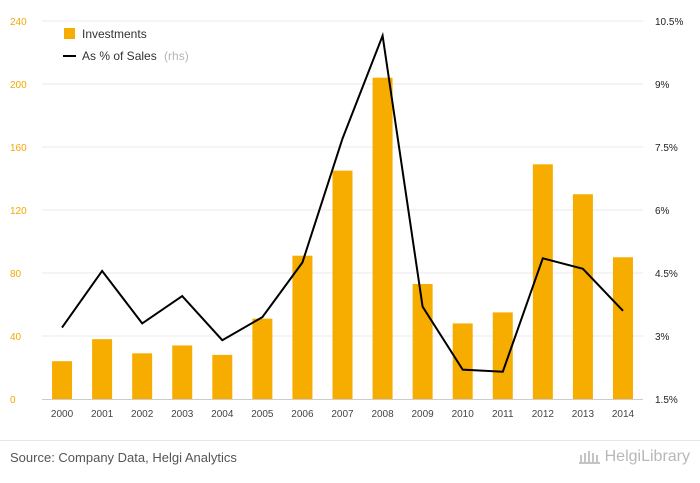 The width and height of the screenshot is (700, 483). Describe the element at coordinates (666, 274) in the screenshot. I see `right-tick-label: 4.5%` at that location.